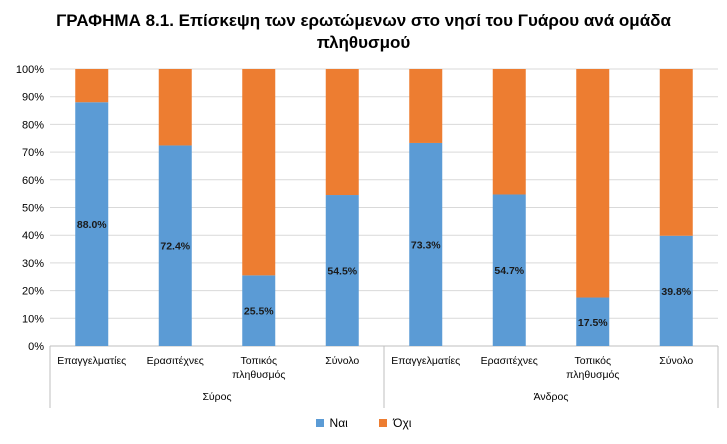  I want to click on data-label: 54.5%, so click(342, 272).